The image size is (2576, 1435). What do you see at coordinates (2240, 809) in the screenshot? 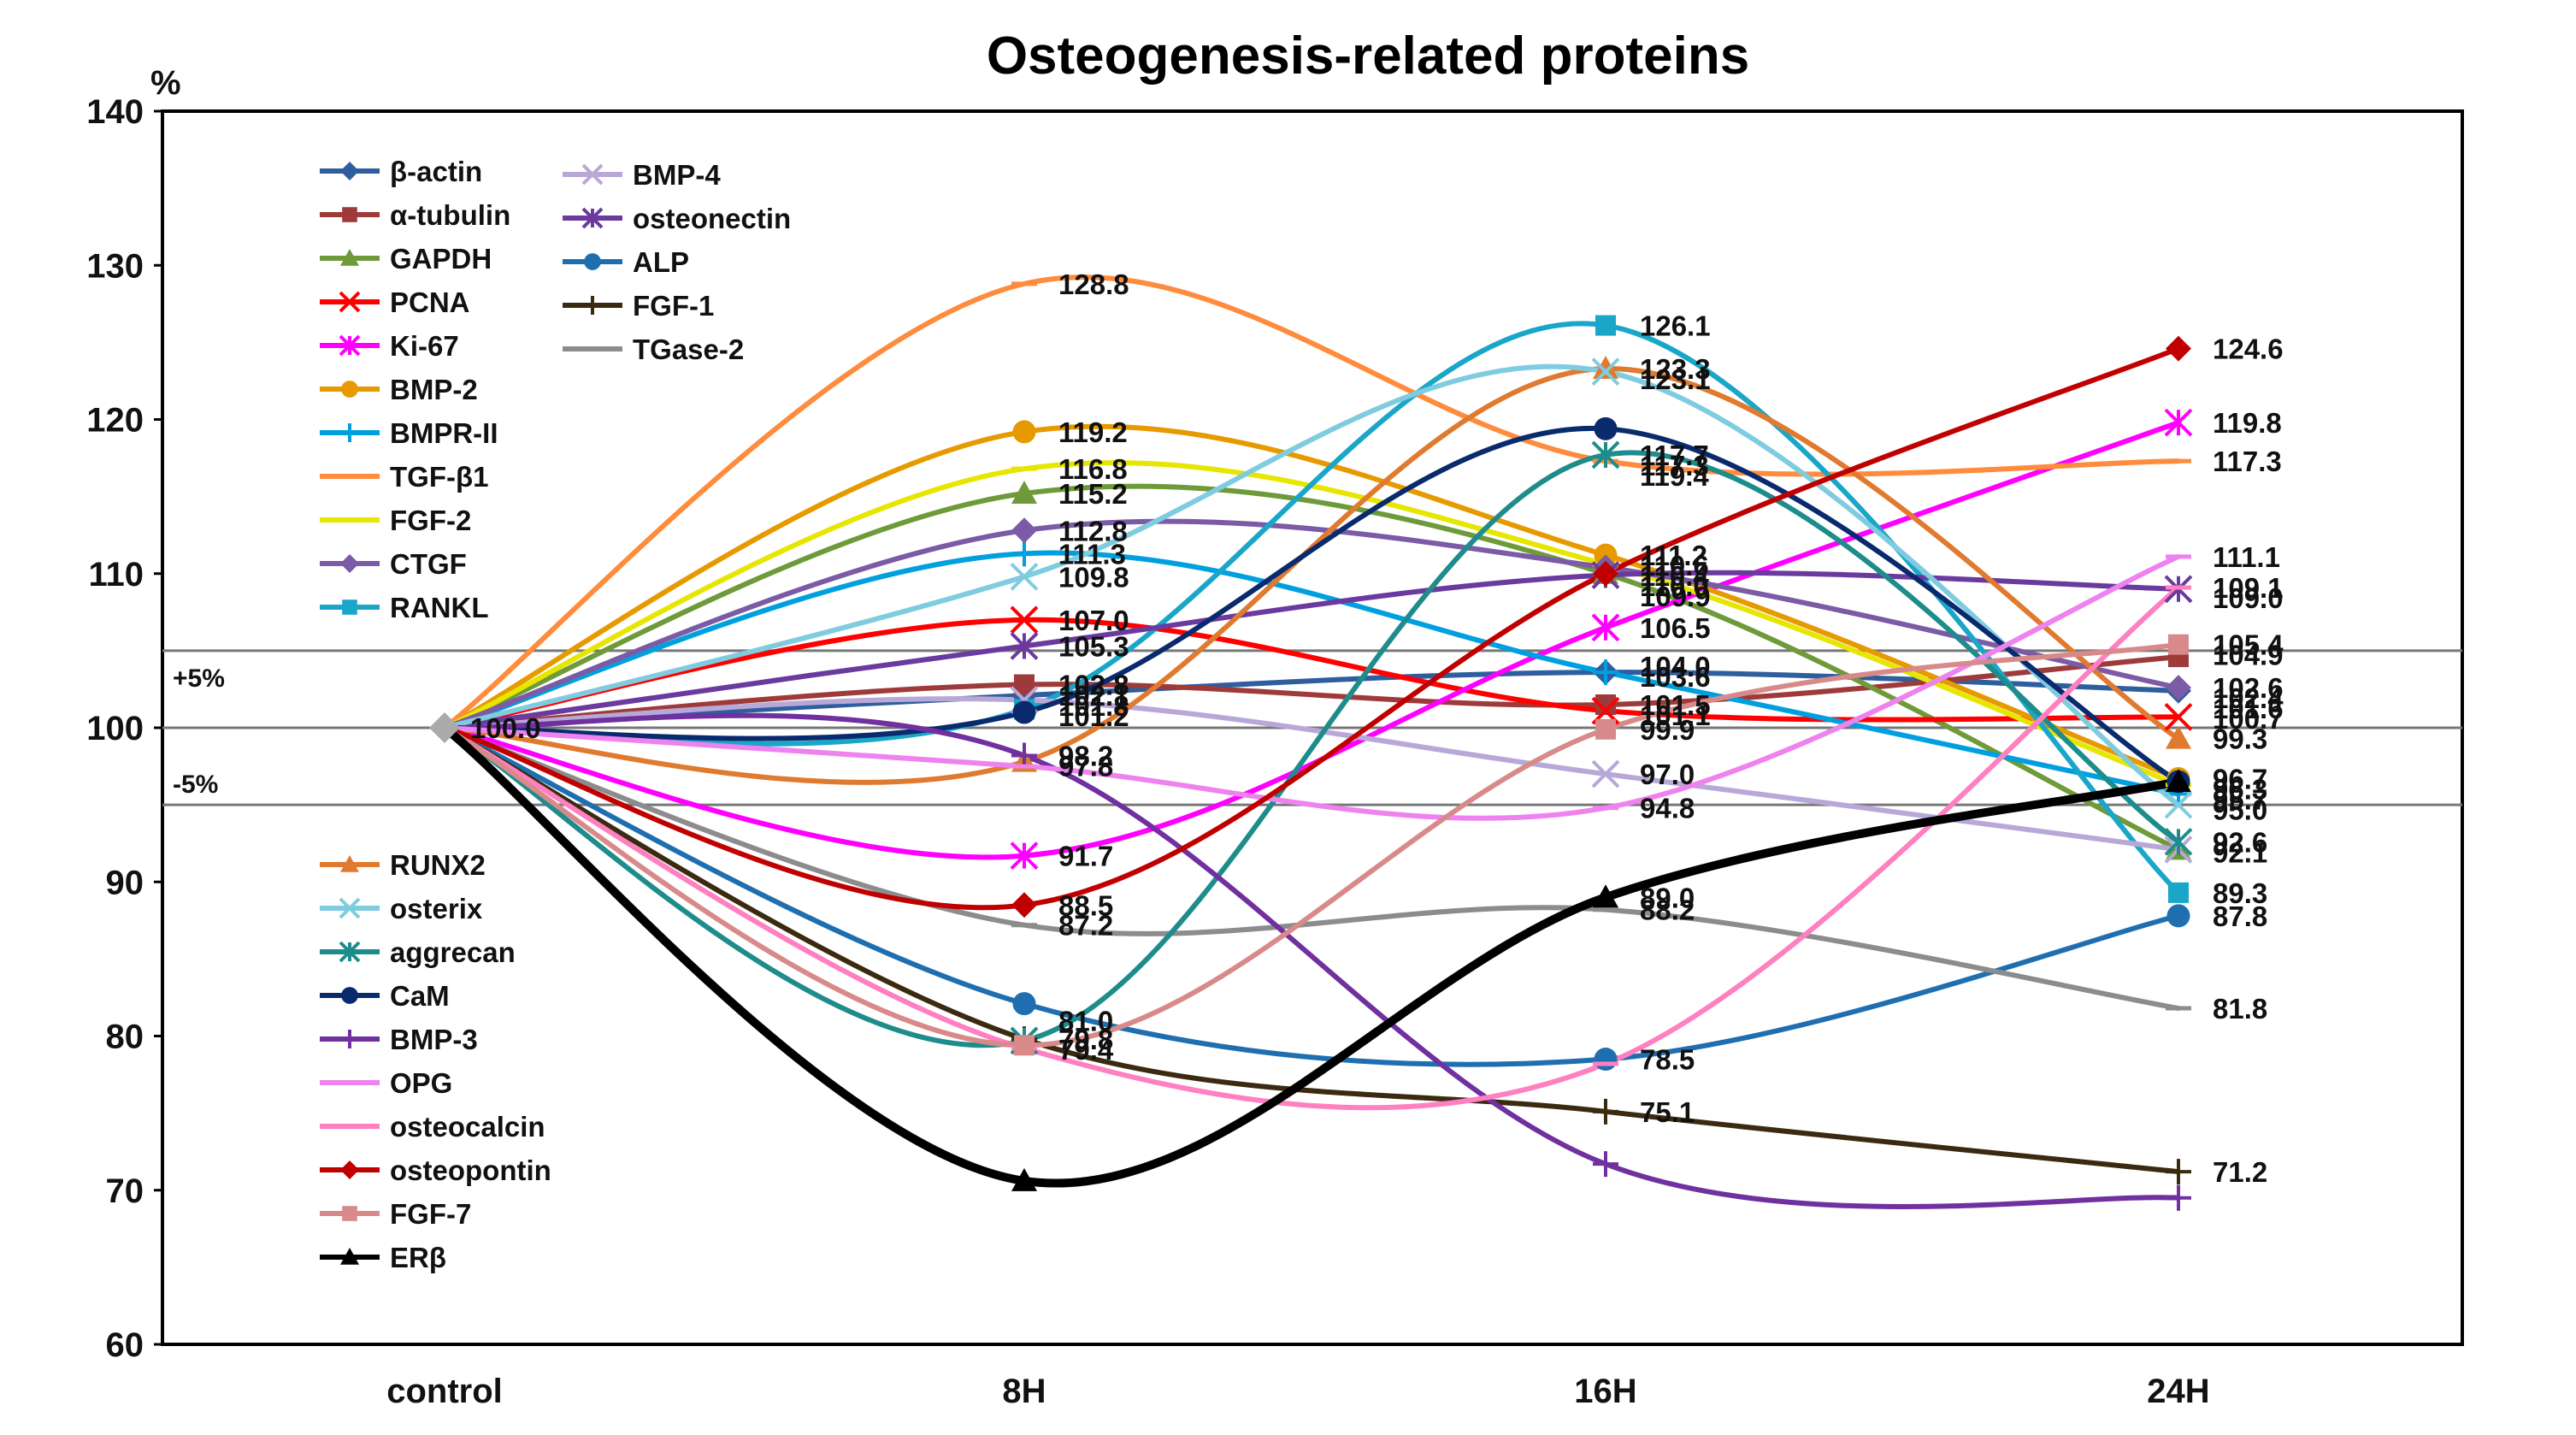
I see `data-label: 95.0` at bounding box center [2240, 809].